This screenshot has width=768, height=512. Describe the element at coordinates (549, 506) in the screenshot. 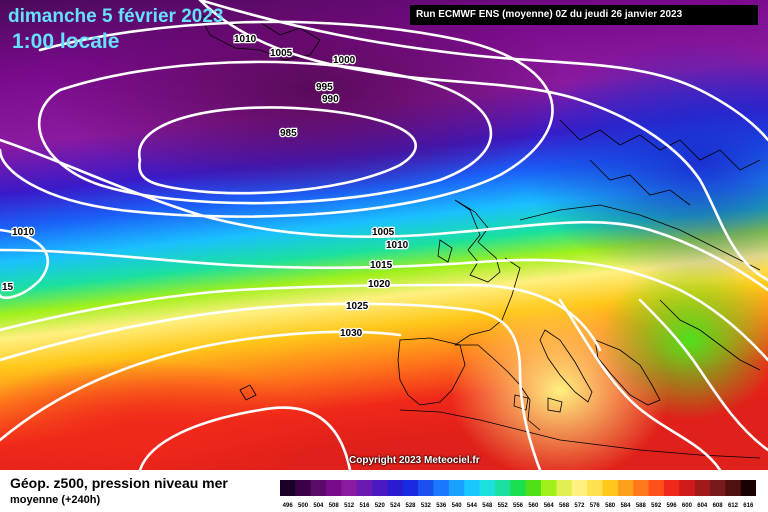

I see `color-scale-label: 564` at that location.